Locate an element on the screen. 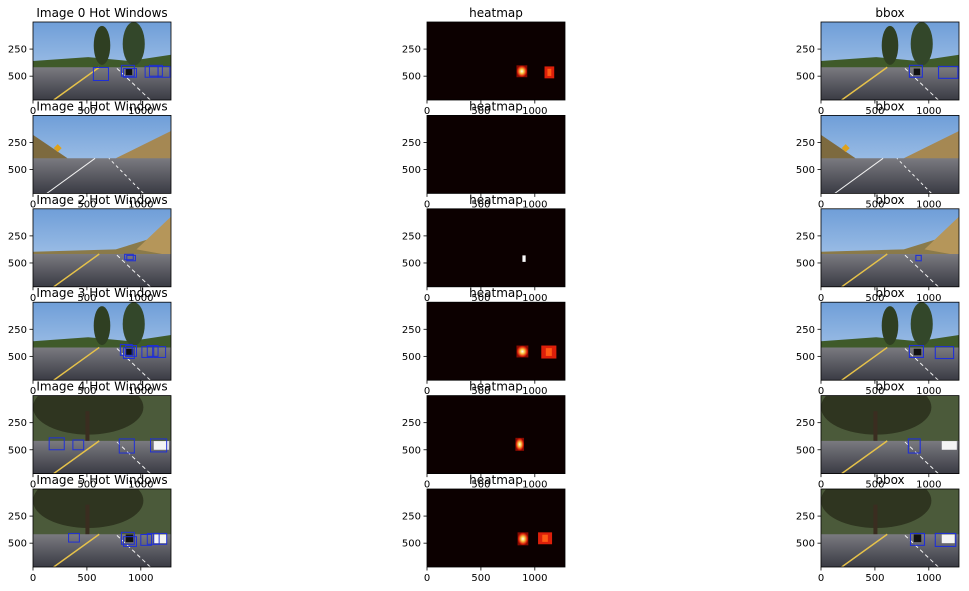 This screenshot has height=591, width=969. tree-trunk is located at coordinates (87, 427).